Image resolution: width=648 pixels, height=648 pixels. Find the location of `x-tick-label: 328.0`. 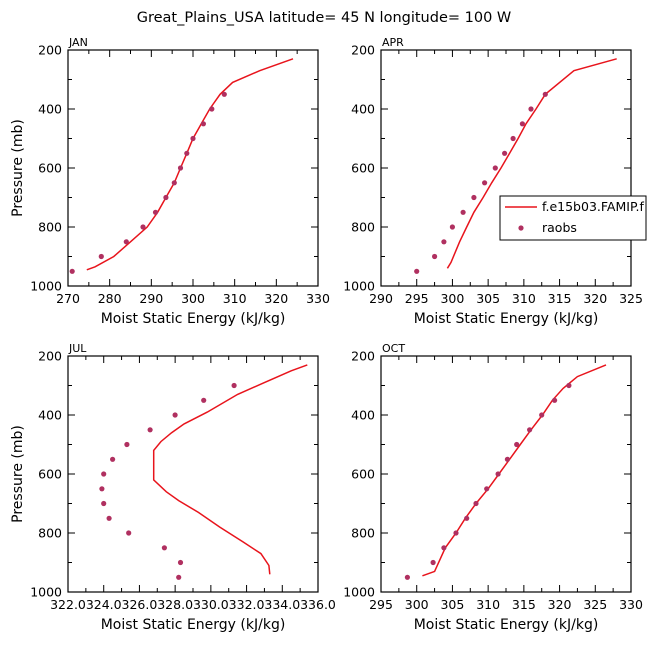

x-tick-label: 328.0 is located at coordinates (175, 604).